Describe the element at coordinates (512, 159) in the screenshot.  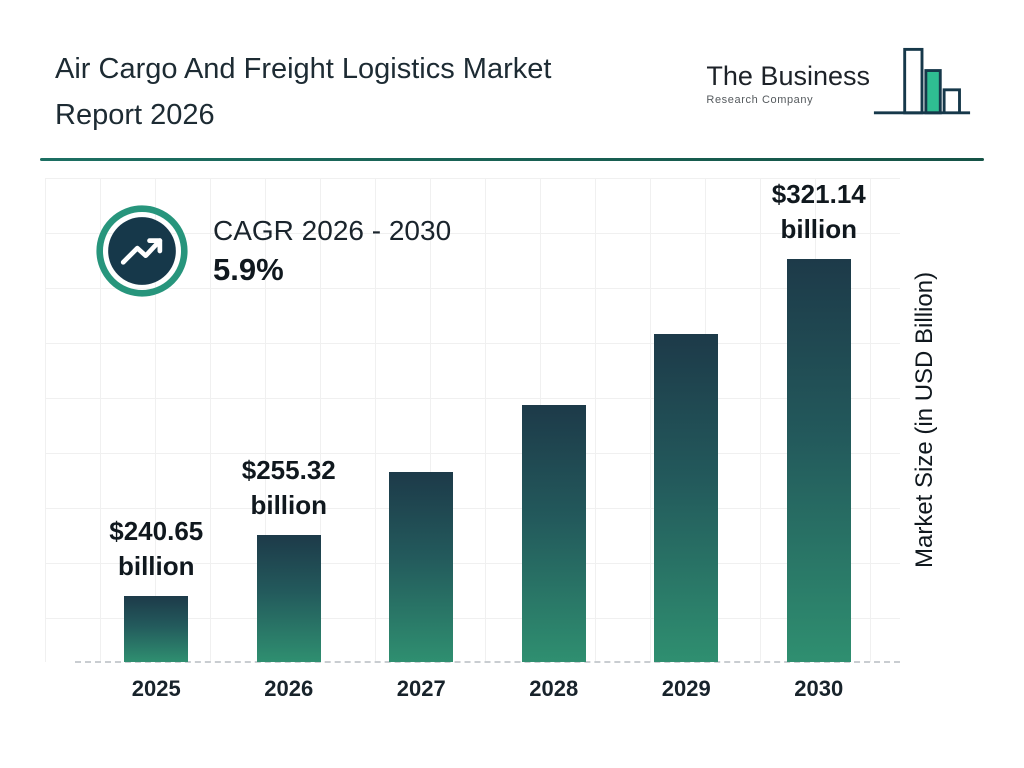
I see `header-divider` at that location.